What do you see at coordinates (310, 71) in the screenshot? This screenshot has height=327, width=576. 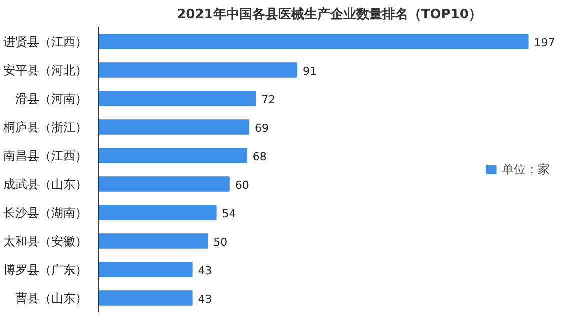 I see `data-label: 91` at bounding box center [310, 71].